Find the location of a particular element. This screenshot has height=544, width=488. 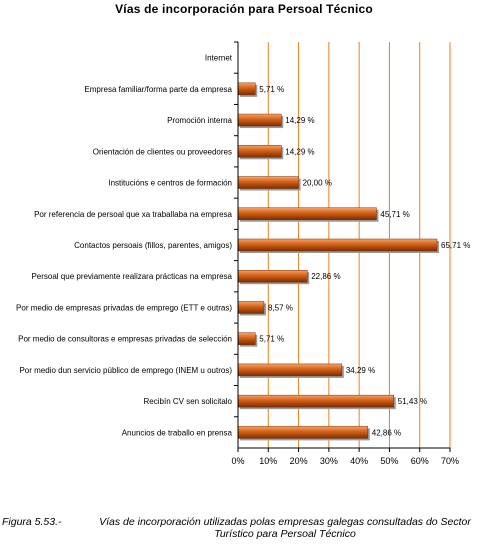

category-label-orientacion-de-clientes-ou-proveedores: Orientación de clientes ou proveedores is located at coordinates (162, 151).